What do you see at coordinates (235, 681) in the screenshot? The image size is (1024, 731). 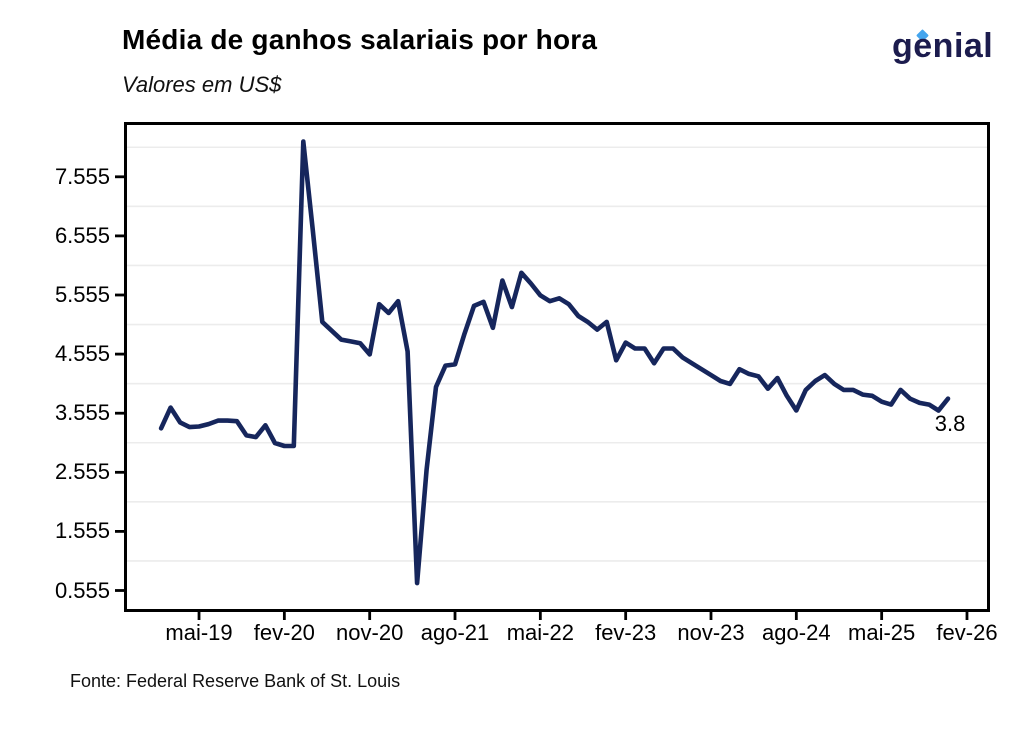 I see `source-note: Fonte: Federal Reserve Bank of St. Louis` at bounding box center [235, 681].